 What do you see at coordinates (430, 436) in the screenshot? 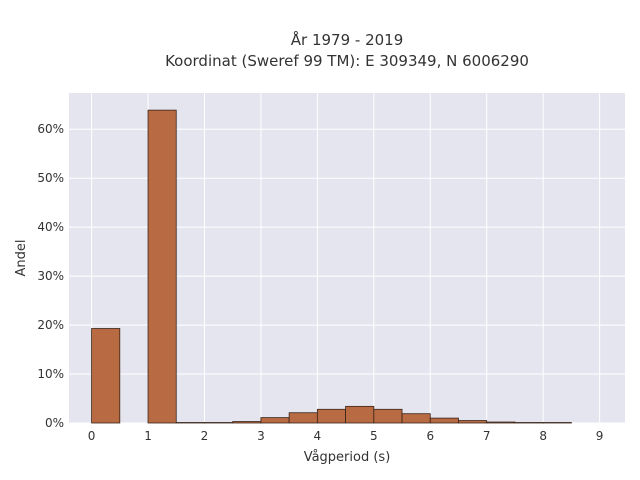
I see `x-tick-label: 6` at bounding box center [430, 436].